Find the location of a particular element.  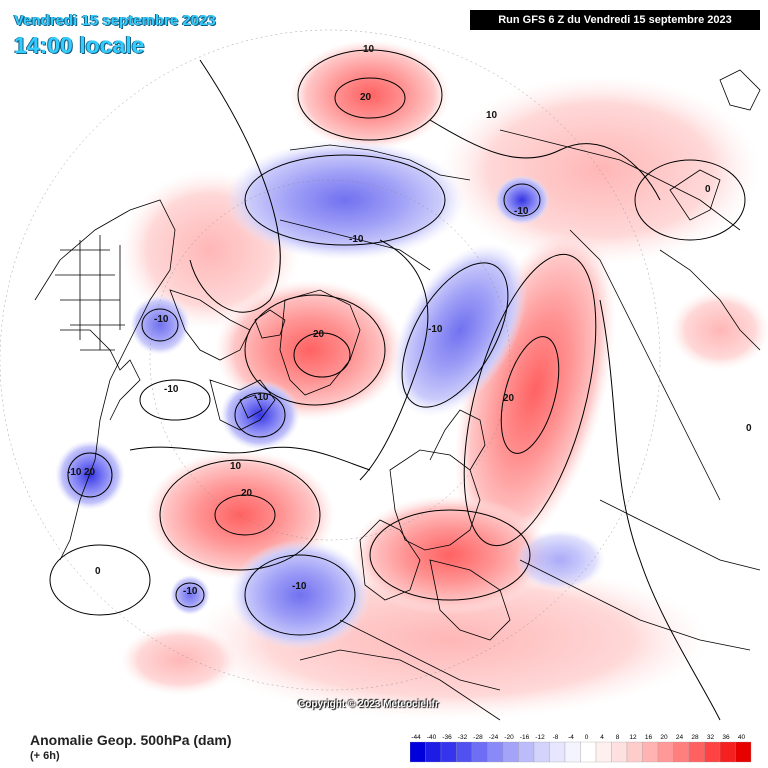

label-east-zero: 0 is located at coordinates (749, 428).